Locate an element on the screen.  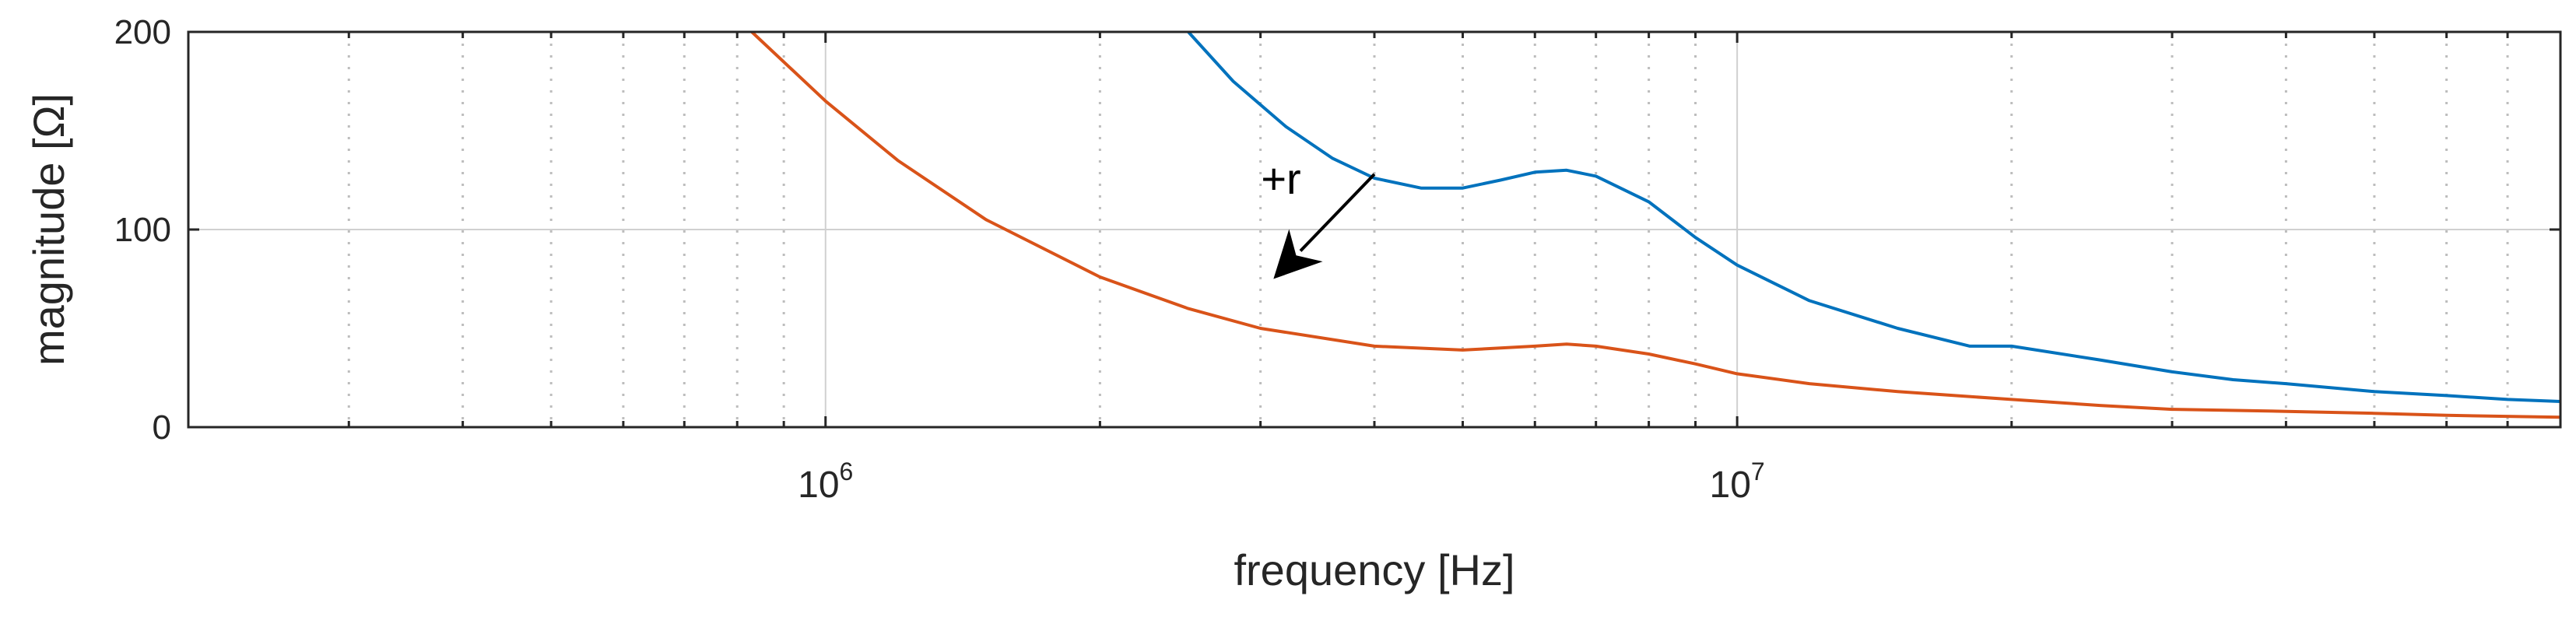
annotation: +r is located at coordinates (1319, 216).